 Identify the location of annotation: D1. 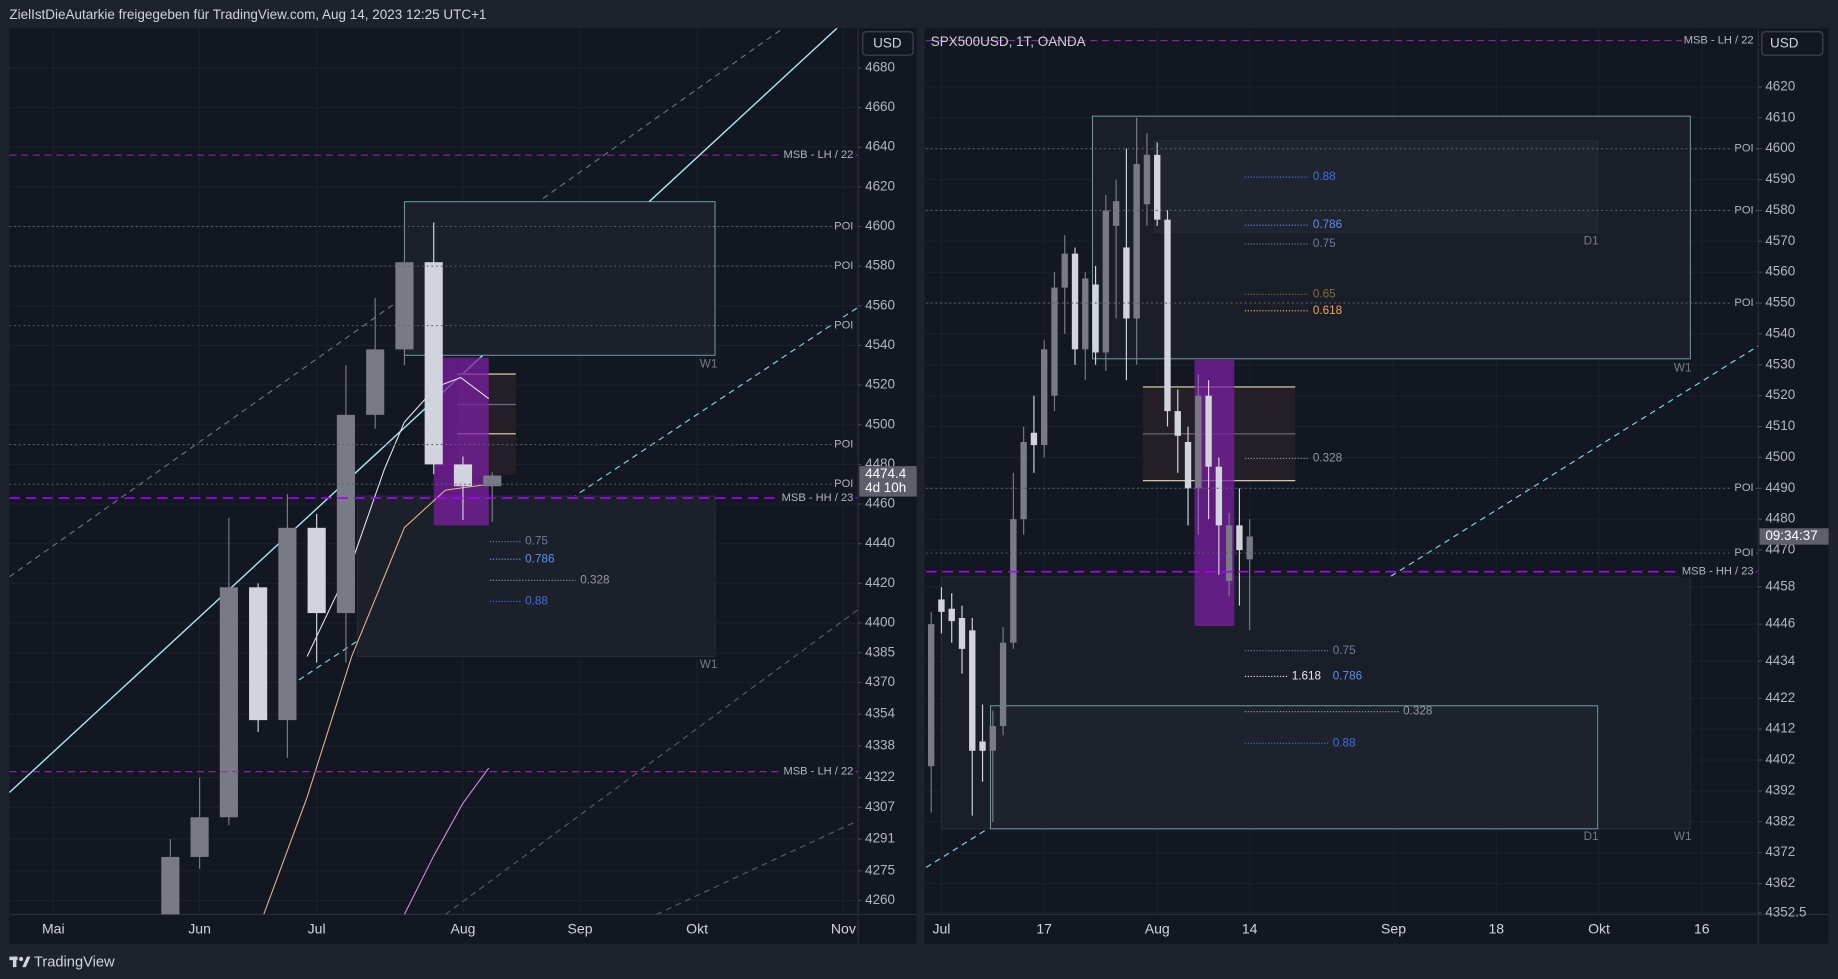
(1591, 836).